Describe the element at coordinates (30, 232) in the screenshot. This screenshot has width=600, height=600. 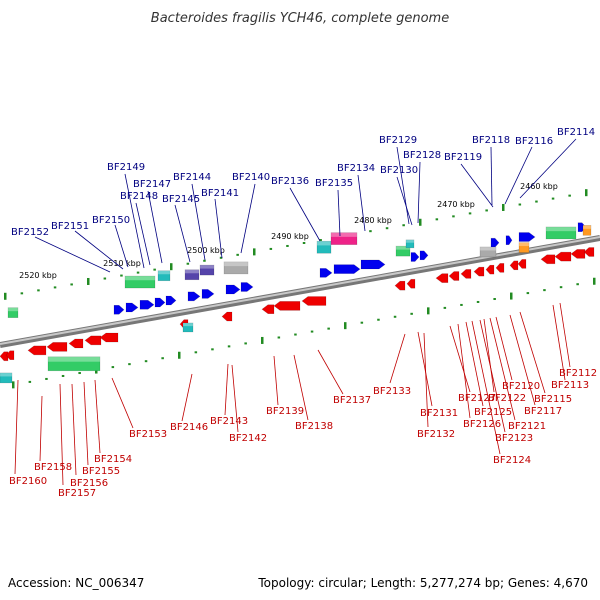
I see `gene-label: BF2152` at that location.